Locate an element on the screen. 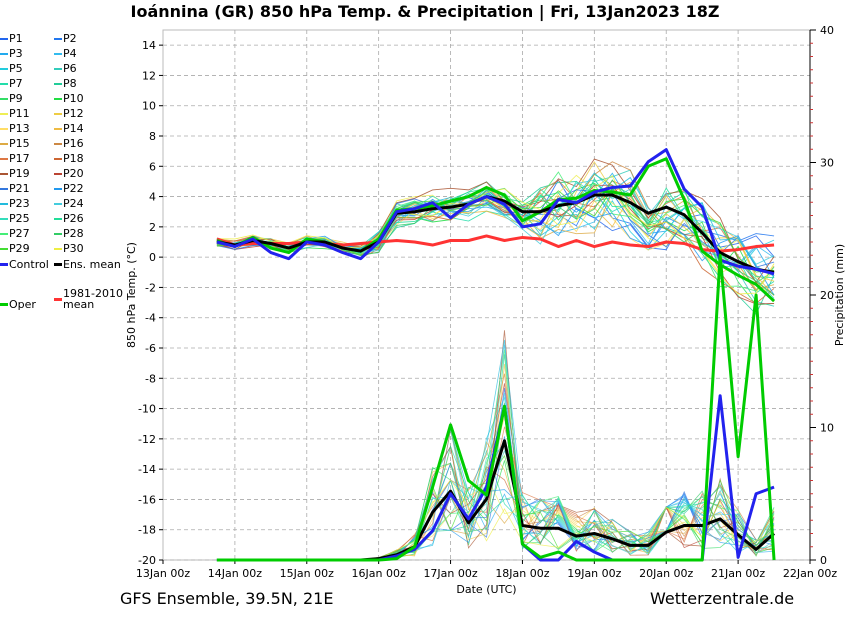 This screenshot has width=850, height=620. legend-item: P26 is located at coordinates (69, 218).